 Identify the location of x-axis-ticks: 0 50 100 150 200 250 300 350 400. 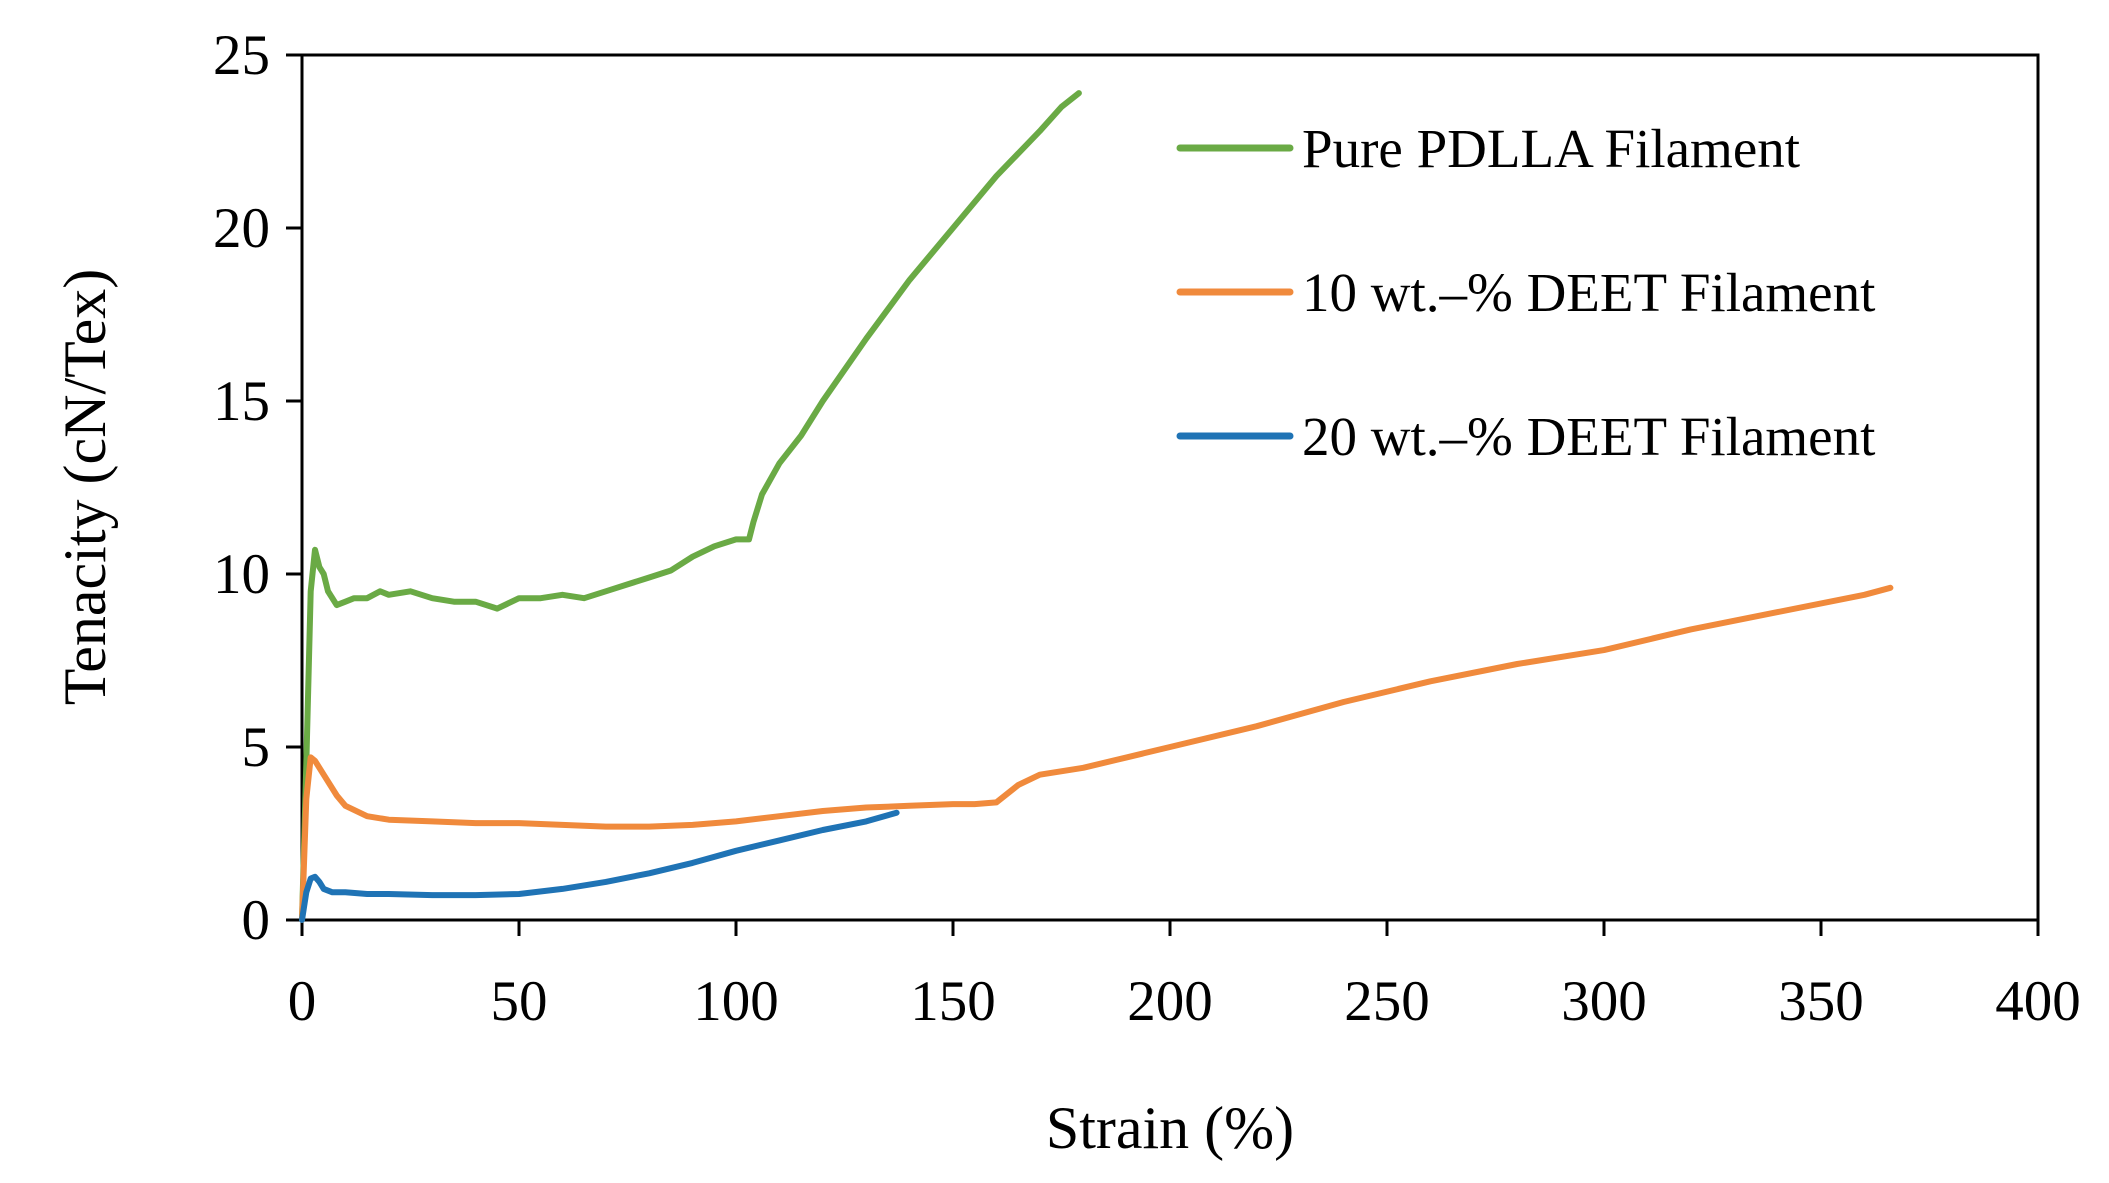
(1184, 976).